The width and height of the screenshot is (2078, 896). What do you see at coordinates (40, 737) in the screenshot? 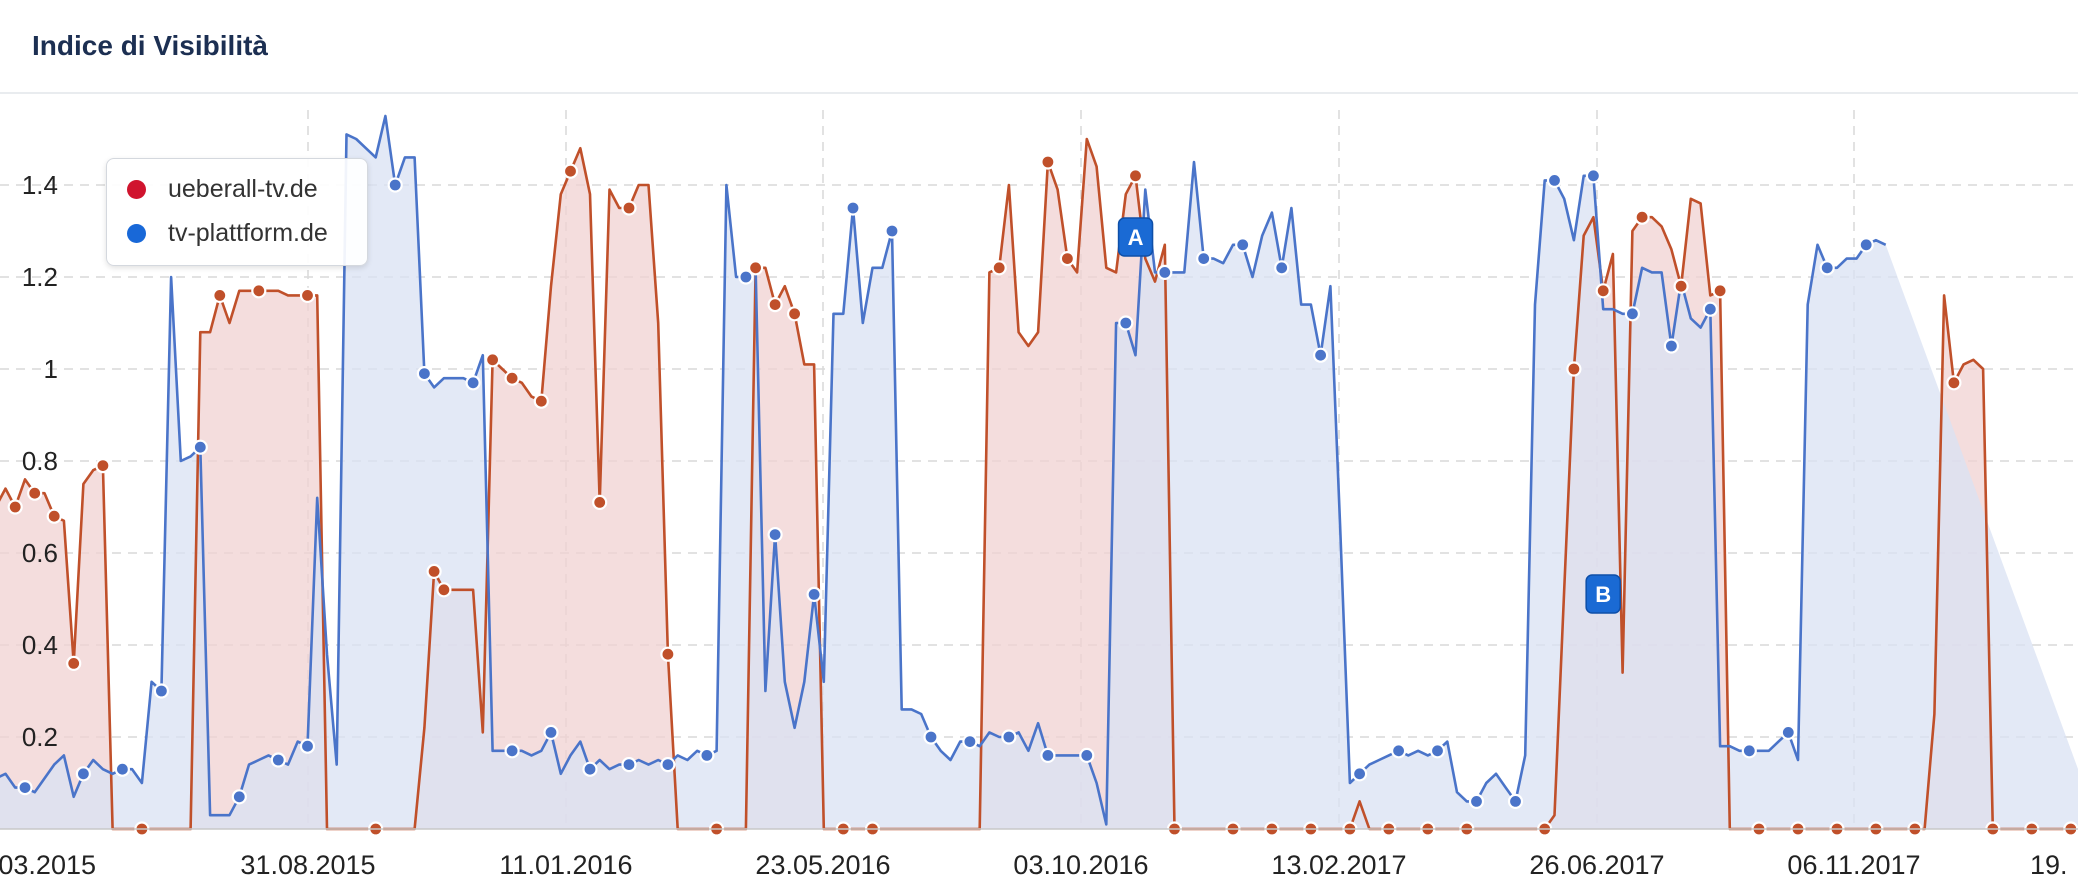
I see `y-tick-label: 0.2` at bounding box center [40, 737].